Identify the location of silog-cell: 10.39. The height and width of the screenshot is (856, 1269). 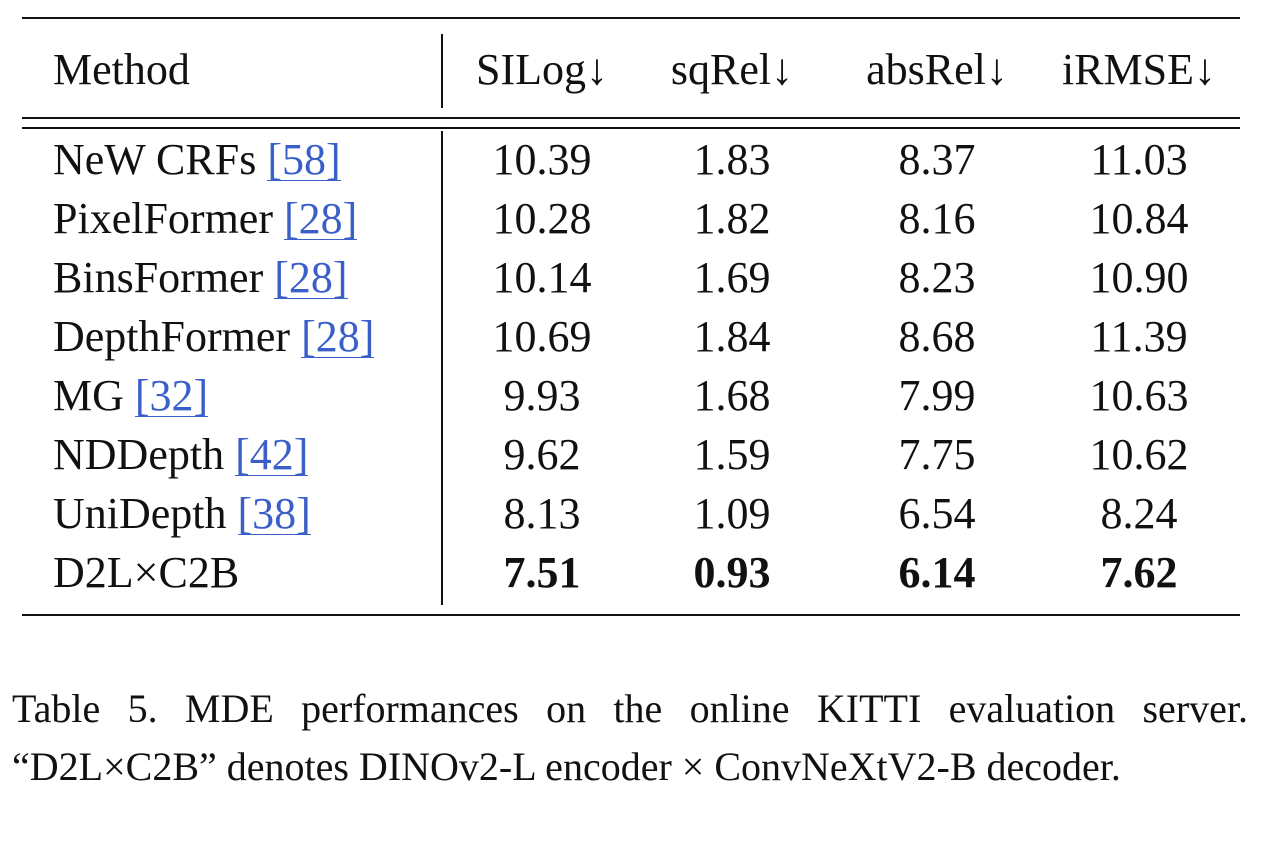
(542, 159).